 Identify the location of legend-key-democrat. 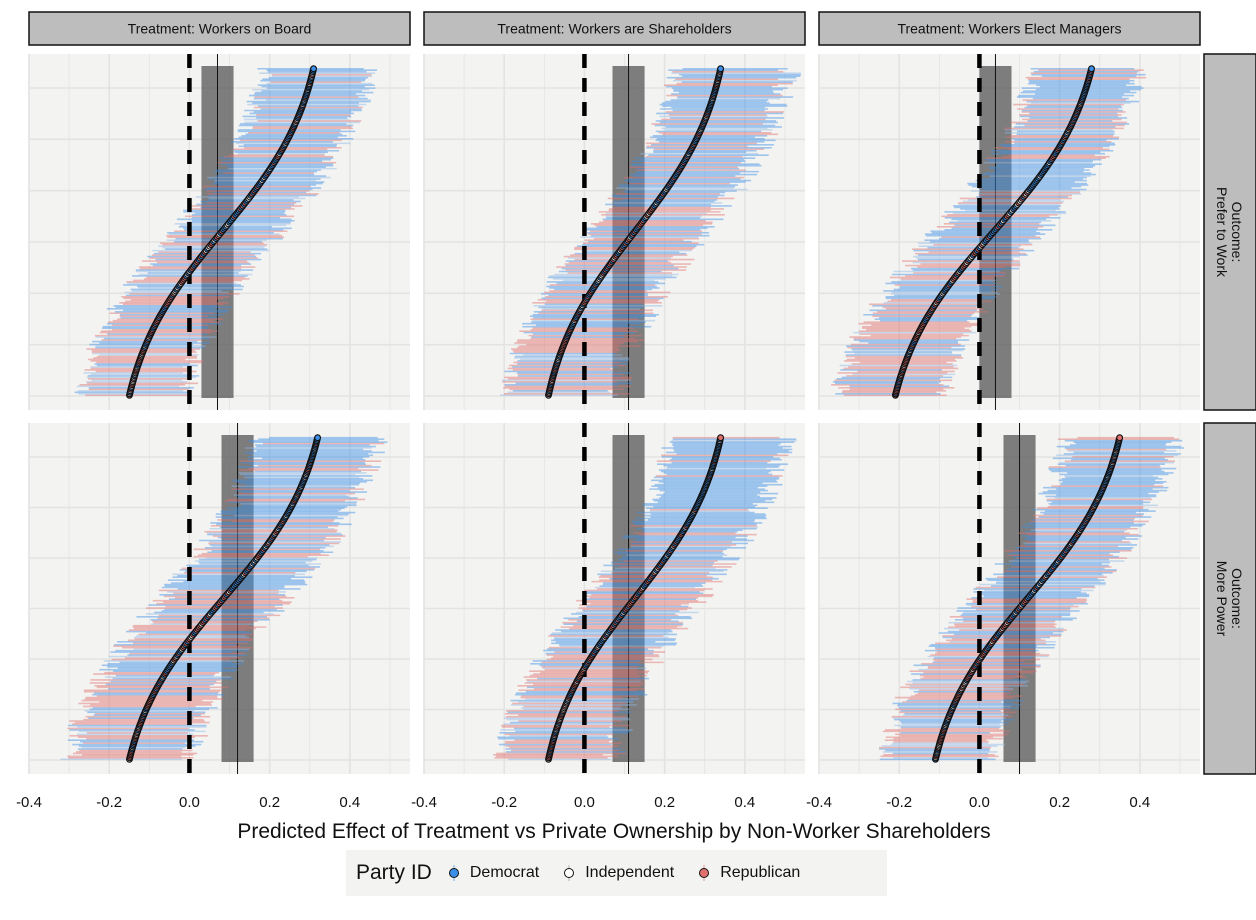
(454, 873).